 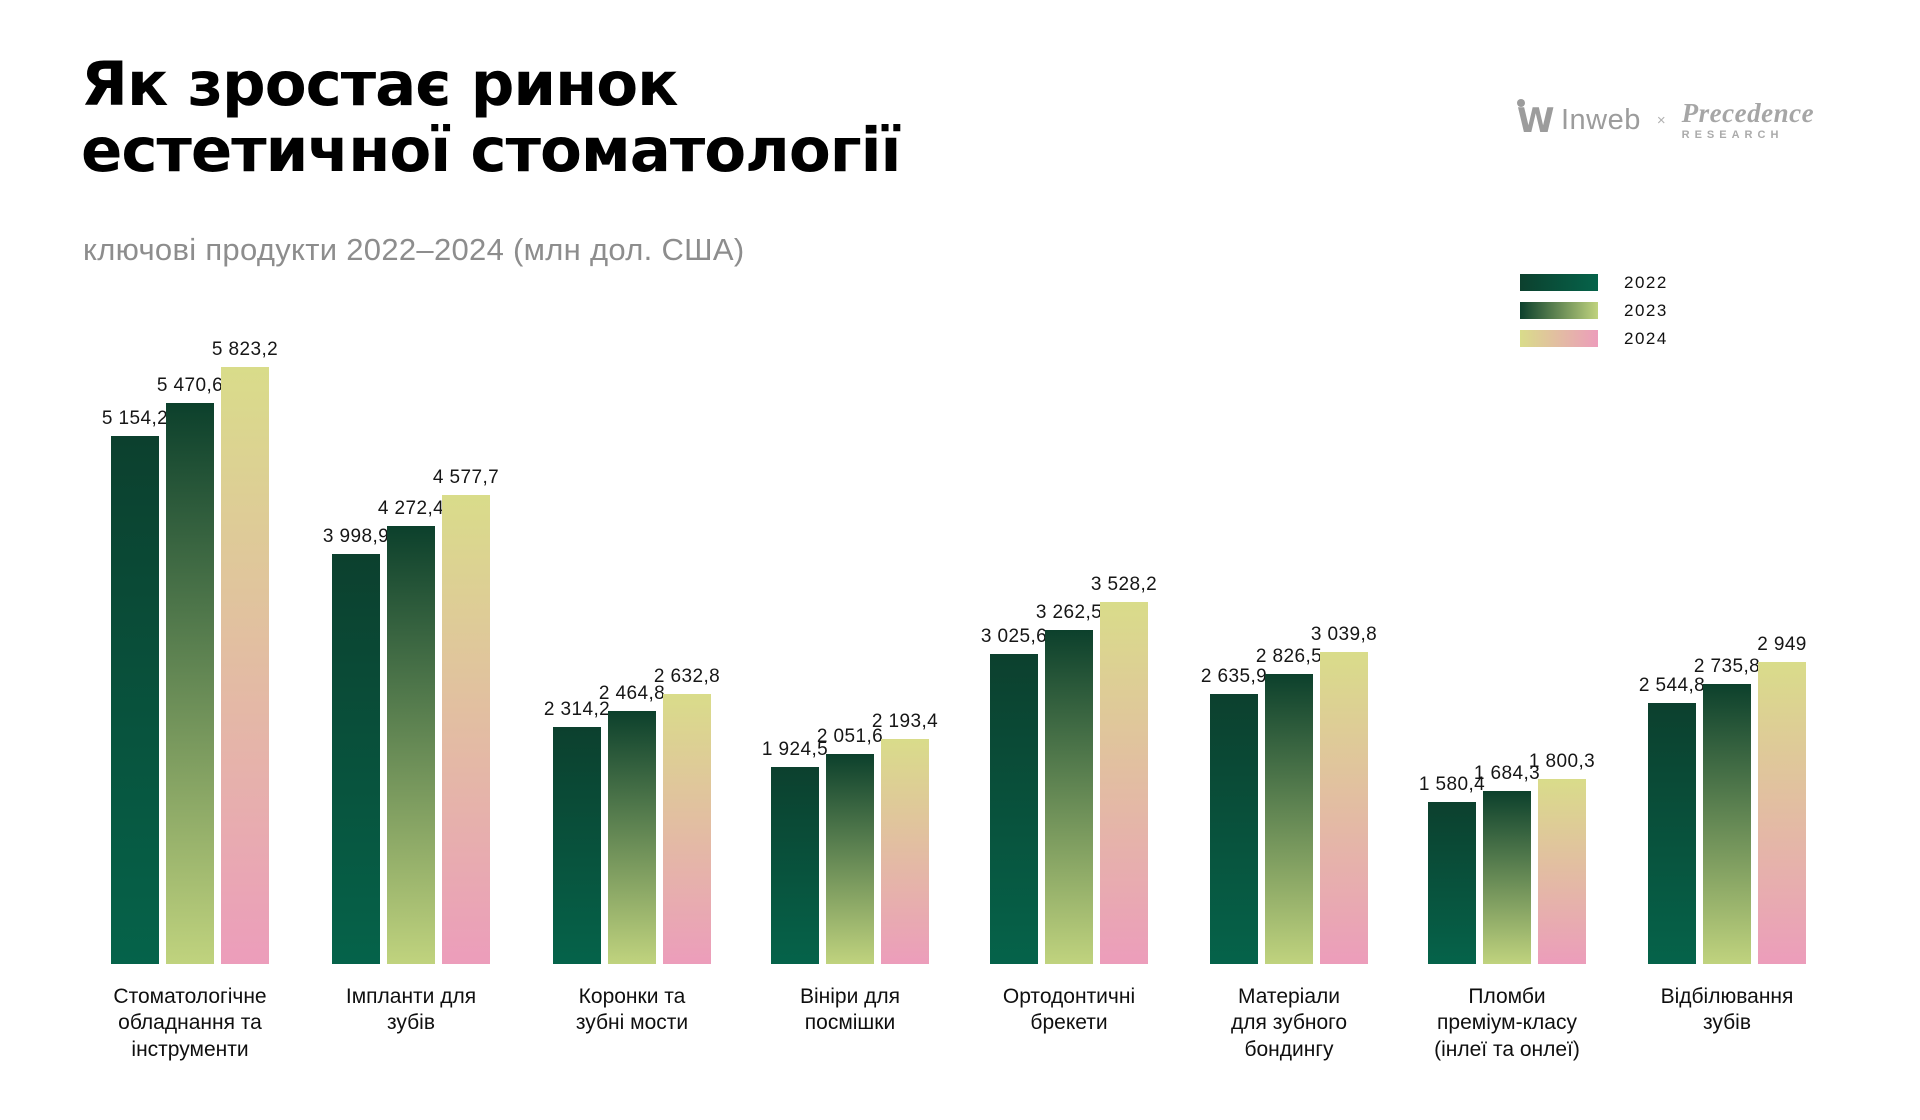 I want to click on bar-value-label: 2 635,9, so click(x=1234, y=676).